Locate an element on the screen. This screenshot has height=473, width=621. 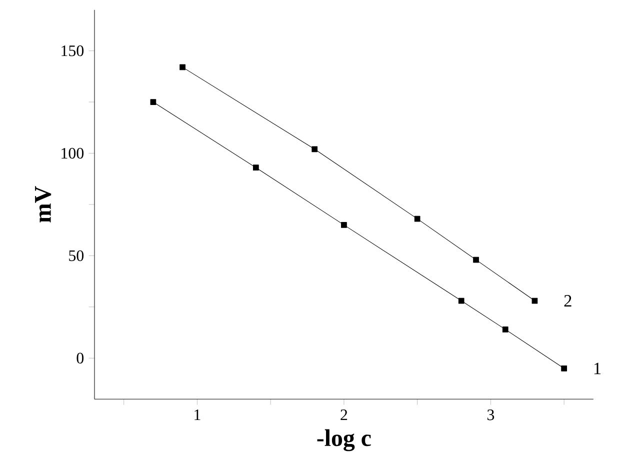
x-tick-label: 3 is located at coordinates (490, 415).